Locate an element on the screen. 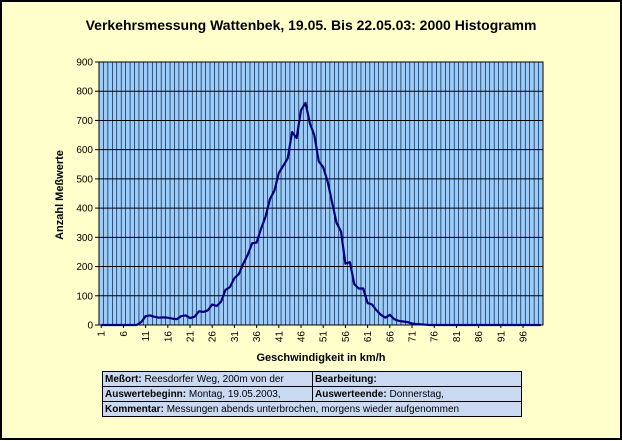 The height and width of the screenshot is (441, 622). x-tick-label: 21 is located at coordinates (191, 337).